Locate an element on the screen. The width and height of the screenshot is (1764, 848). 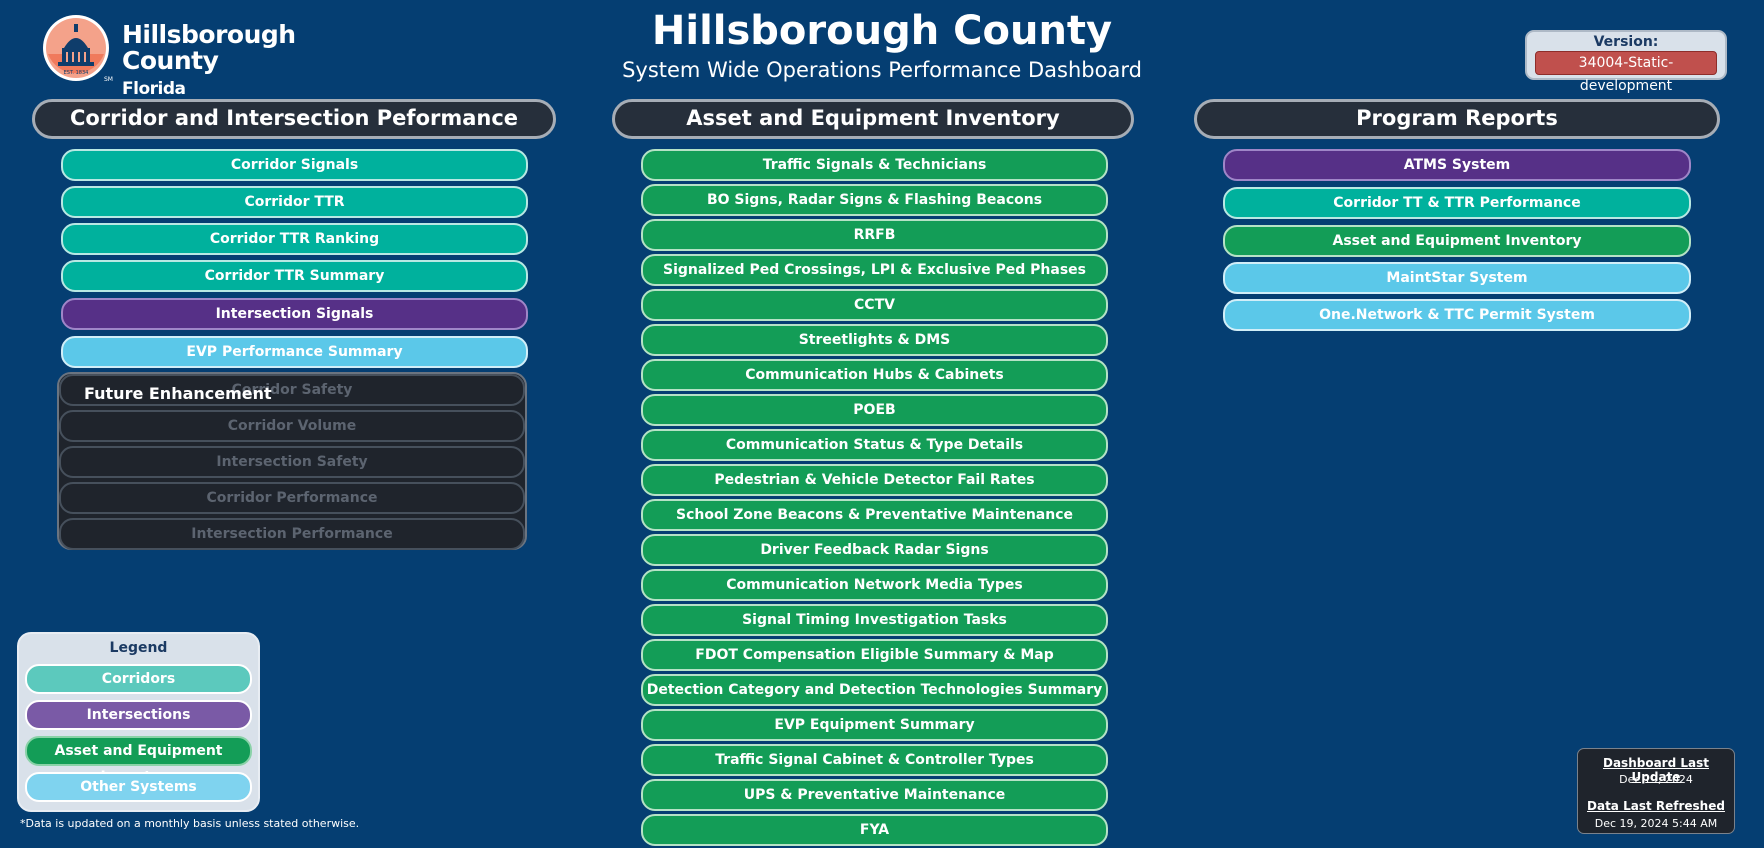
corridor-button-corridor-ttr: Corridor TTR is located at coordinates (294, 202).